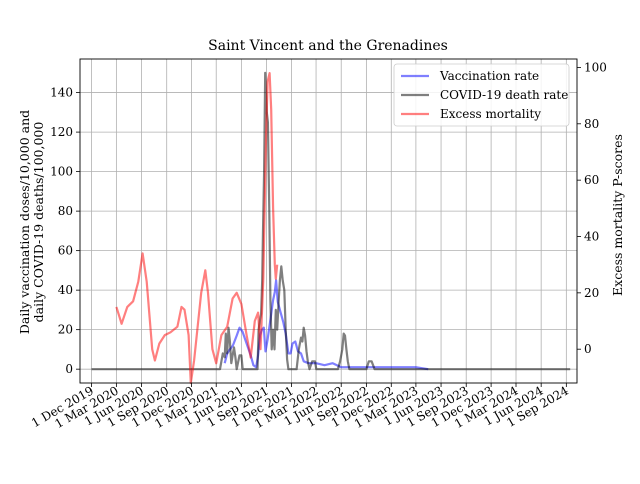 The height and width of the screenshot is (484, 640). Describe the element at coordinates (617, 215) in the screenshot. I see `right-y-label: Excess mortality P-scores` at that location.